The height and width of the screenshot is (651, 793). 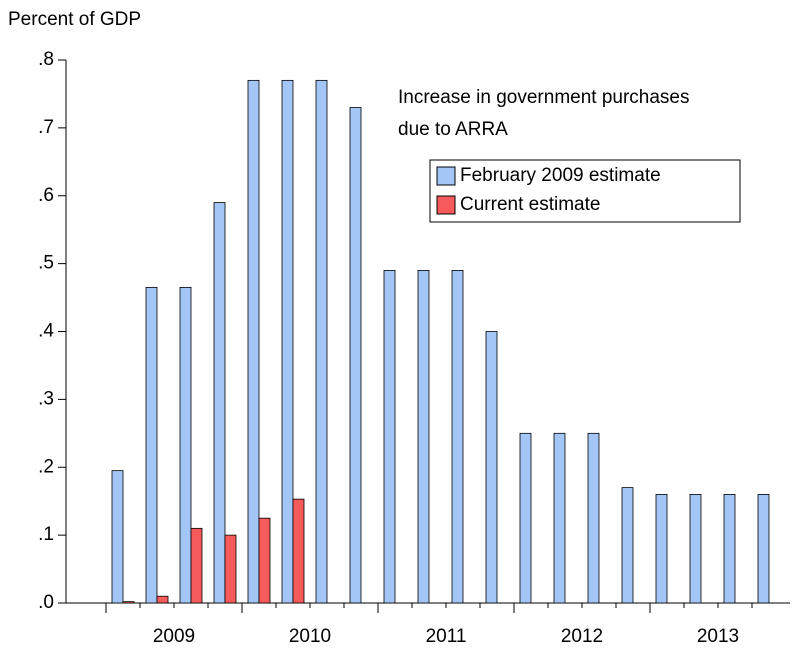 I want to click on x-tick-label: 2009, so click(x=174, y=636).